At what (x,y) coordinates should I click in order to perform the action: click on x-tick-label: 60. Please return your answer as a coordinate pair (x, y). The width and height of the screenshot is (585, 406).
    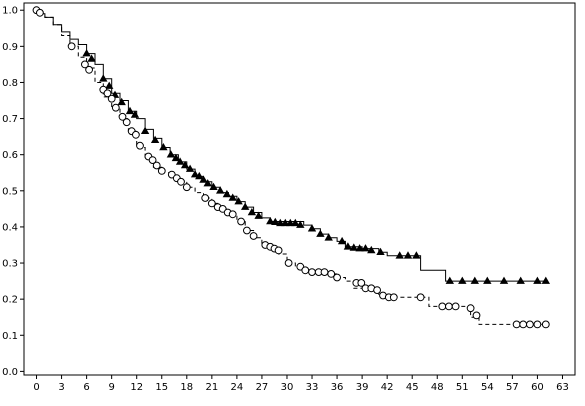
    Looking at the image, I should click on (537, 387).